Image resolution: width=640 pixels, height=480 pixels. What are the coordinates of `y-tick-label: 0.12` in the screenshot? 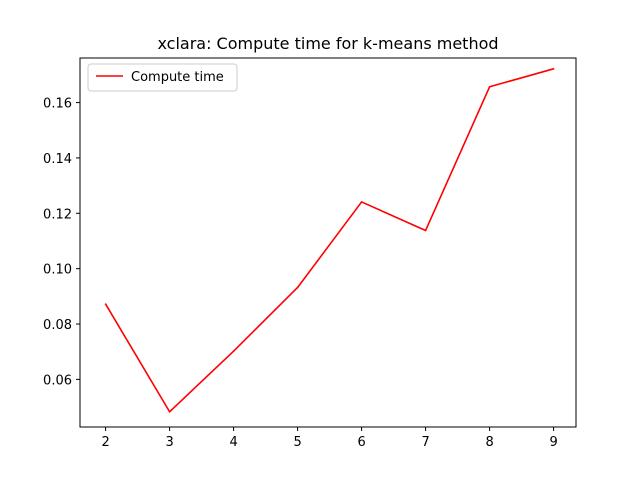 It's located at (57, 214).